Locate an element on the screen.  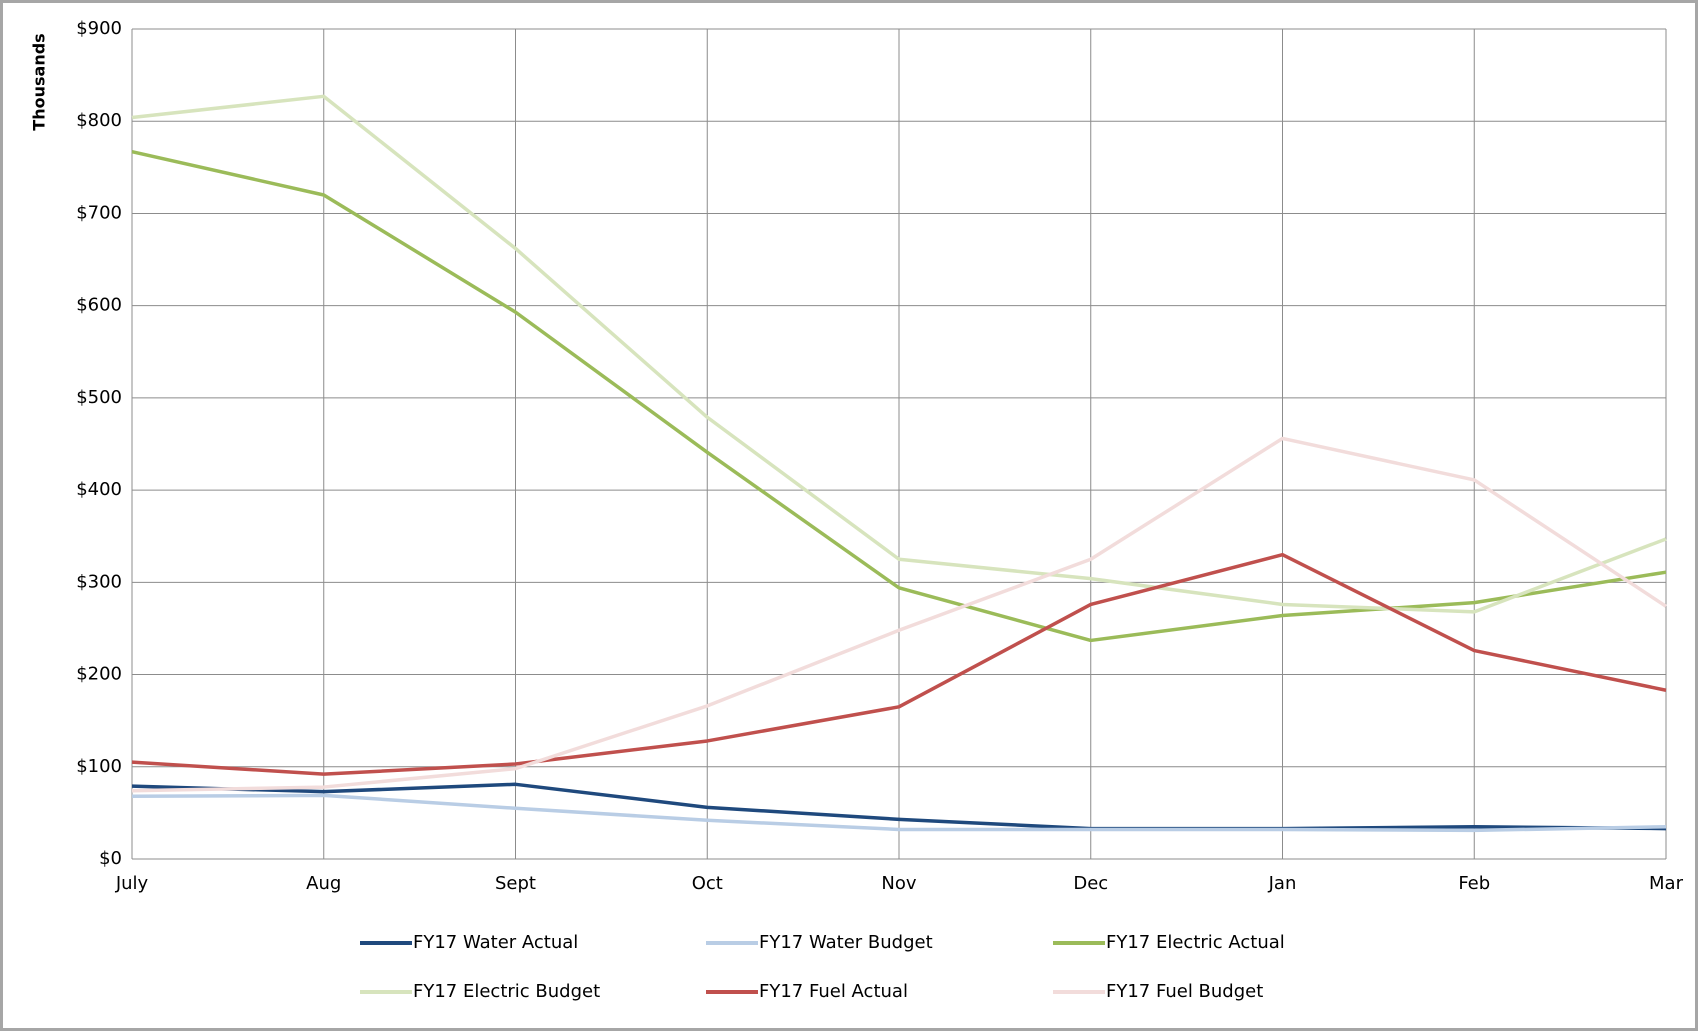
y-tick-label: $100 is located at coordinates (99, 766).